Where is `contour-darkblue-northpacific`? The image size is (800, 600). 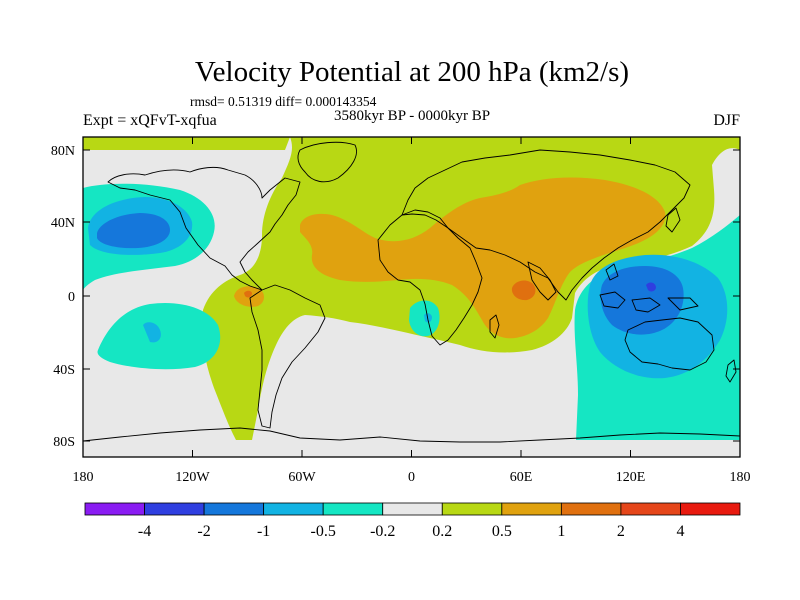 contour-darkblue-northpacific is located at coordinates (133, 231).